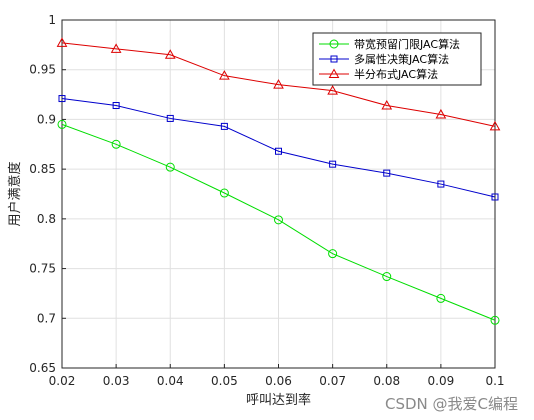  What do you see at coordinates (451, 404) in the screenshot?
I see `watermark: CSDN @我爱C编程` at bounding box center [451, 404].